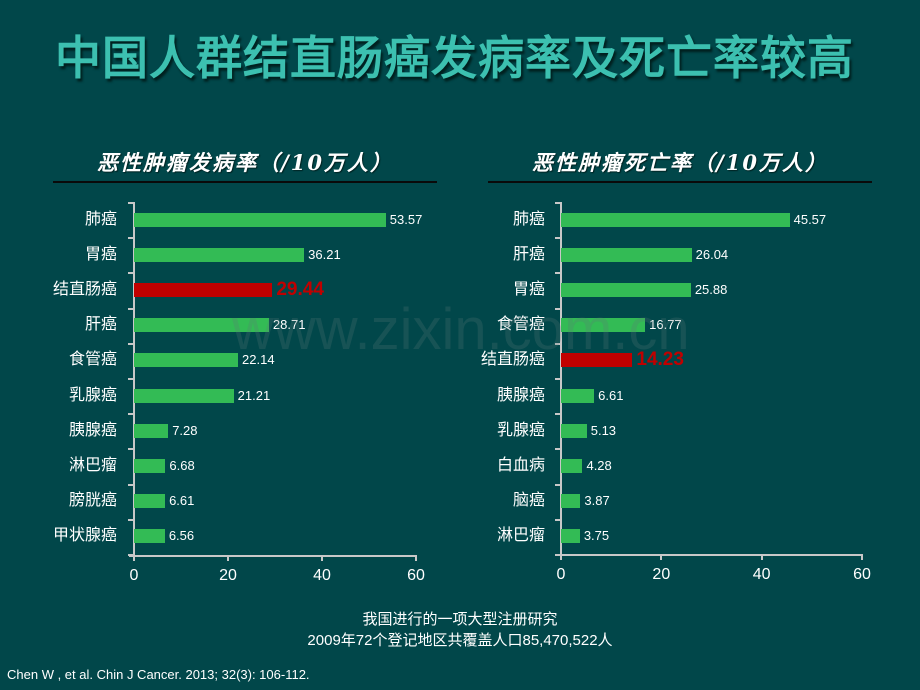 This screenshot has height=690, width=920. What do you see at coordinates (709, 555) in the screenshot?
I see `x-axis-line` at bounding box center [709, 555].